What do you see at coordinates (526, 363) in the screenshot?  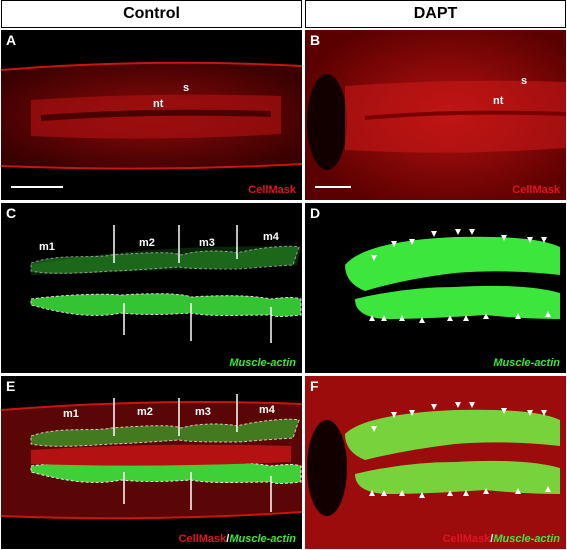 I see `panel-d-stain: Muscle-actin` at bounding box center [526, 363].